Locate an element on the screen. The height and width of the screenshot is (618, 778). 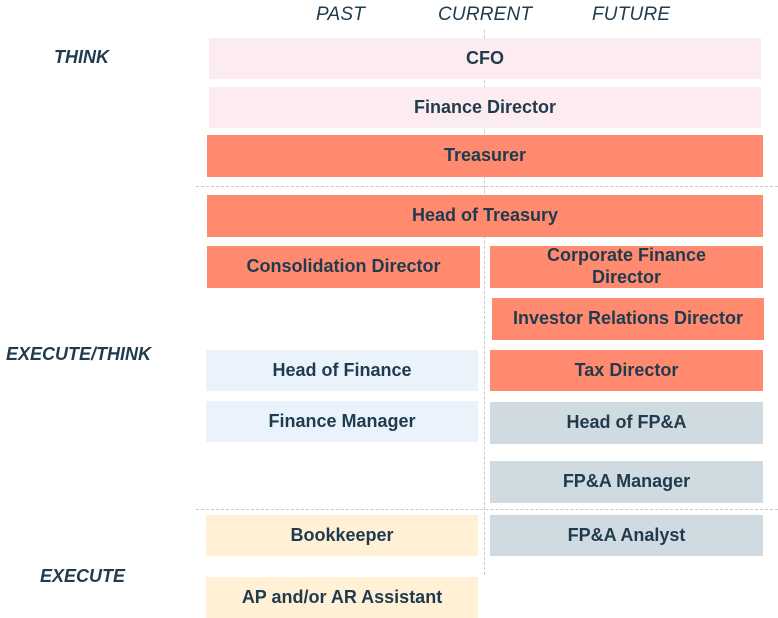
role-fpa-manager: FP&A Manager is located at coordinates (626, 482).